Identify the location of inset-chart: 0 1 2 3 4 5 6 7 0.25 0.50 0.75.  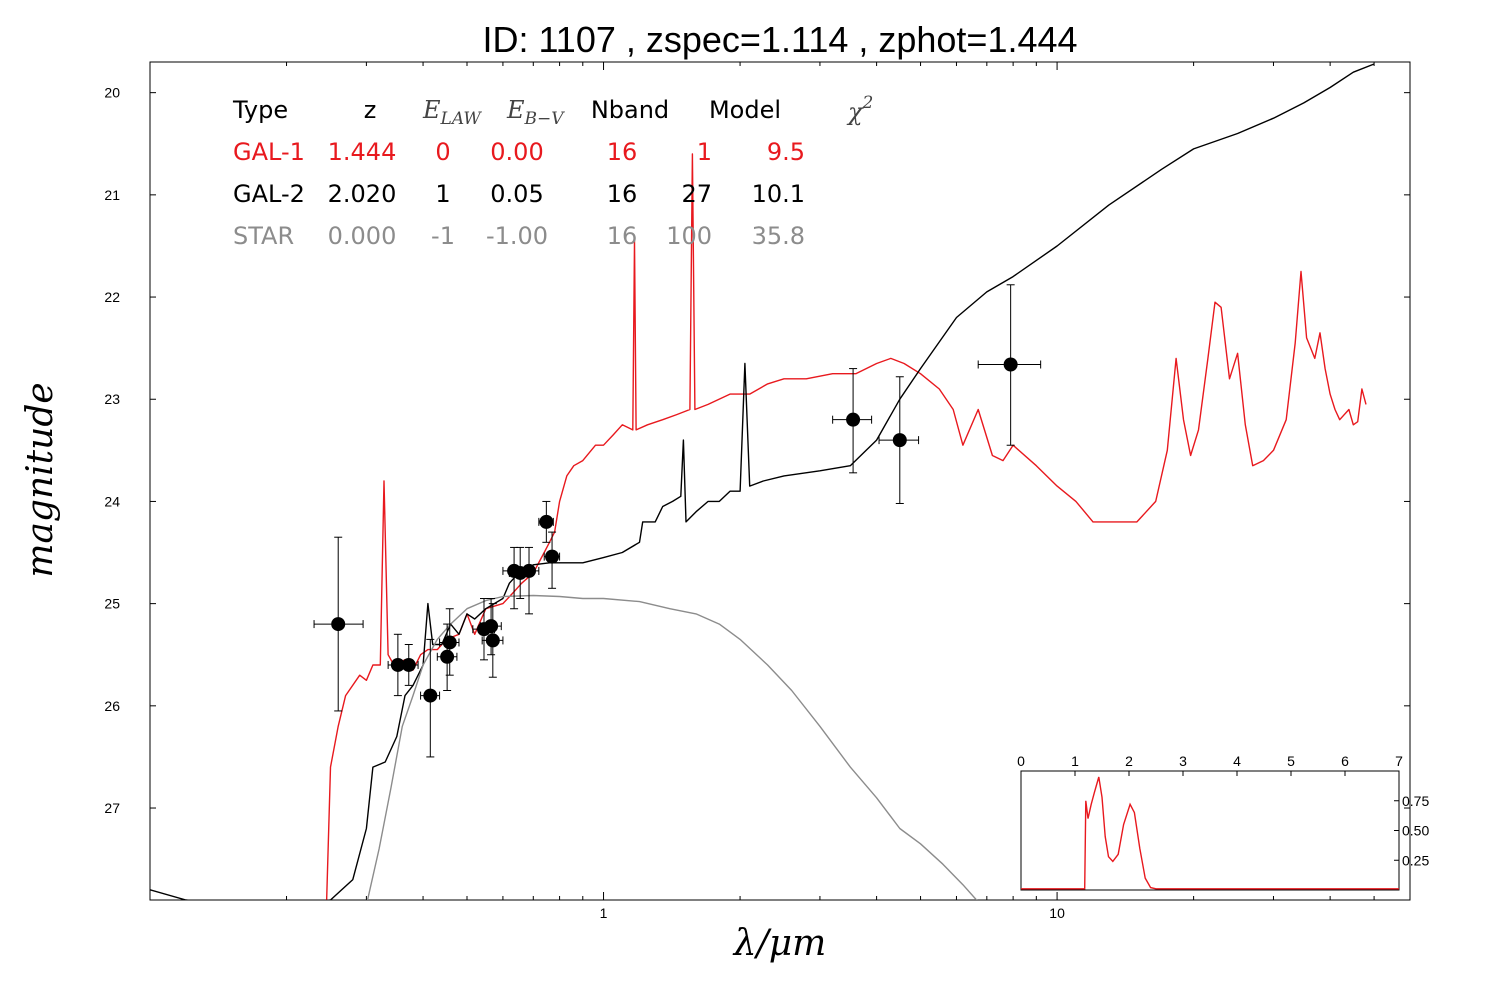
(1223, 822).